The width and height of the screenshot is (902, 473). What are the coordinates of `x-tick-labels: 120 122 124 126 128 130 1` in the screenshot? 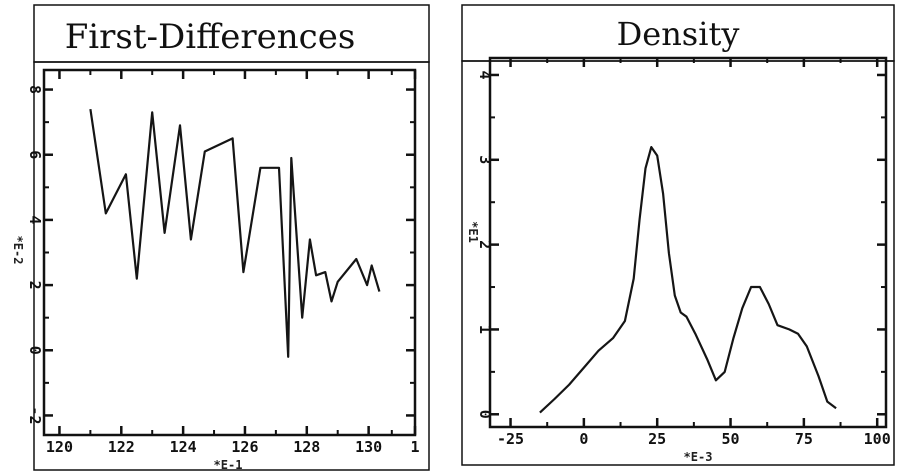 It's located at (233, 447).